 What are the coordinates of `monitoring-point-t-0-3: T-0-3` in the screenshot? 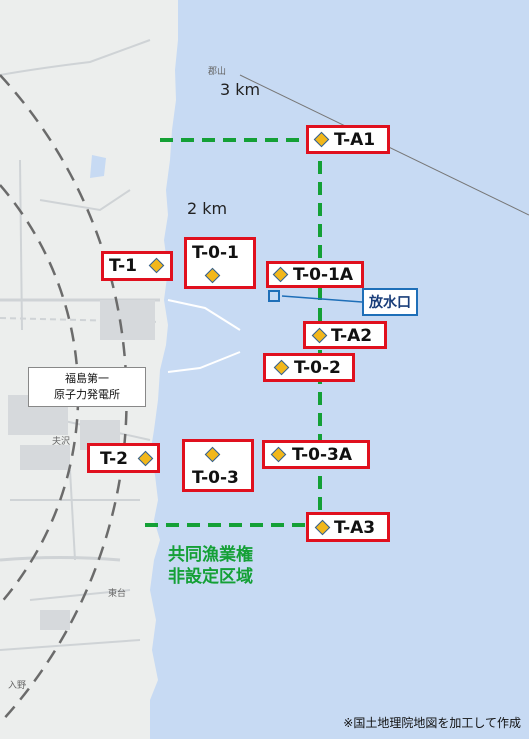 It's located at (218, 465).